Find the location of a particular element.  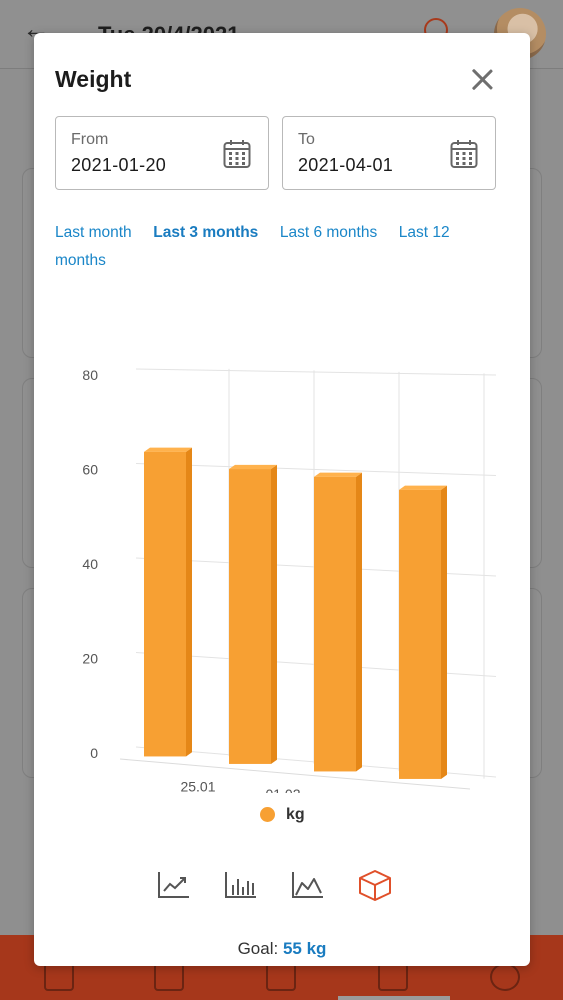

range-last-month: Last month is located at coordinates (93, 232).